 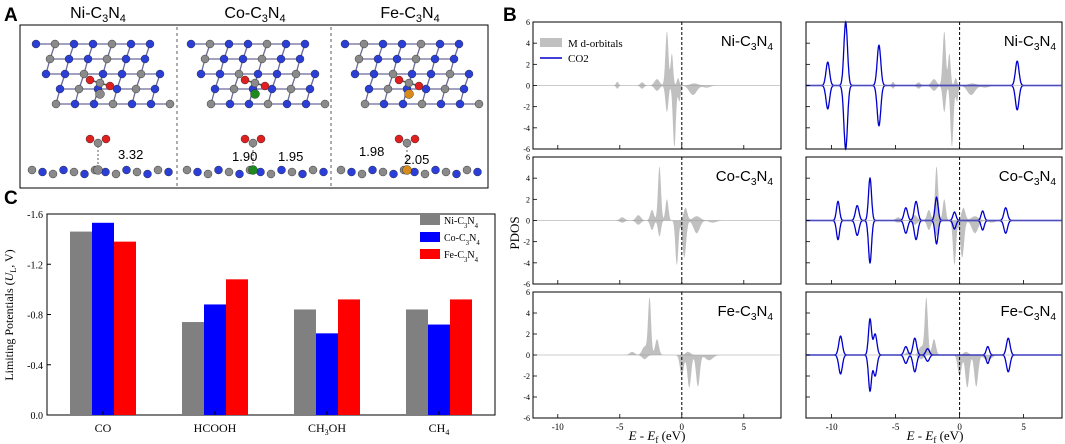 What do you see at coordinates (462, 240) in the screenshot?
I see `legend-label: Co-C3N4` at bounding box center [462, 240].